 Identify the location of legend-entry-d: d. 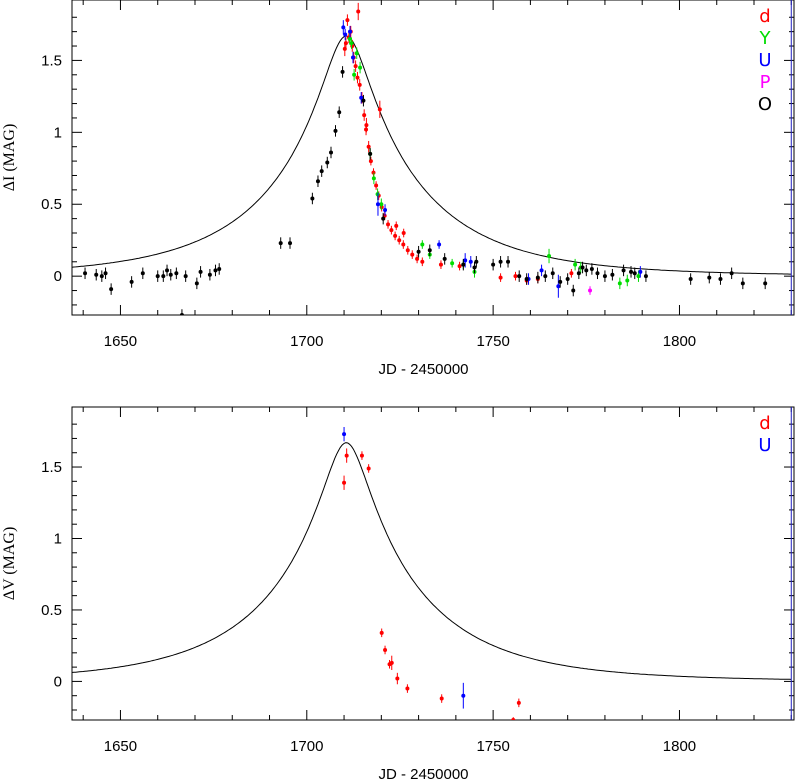
(764, 423).